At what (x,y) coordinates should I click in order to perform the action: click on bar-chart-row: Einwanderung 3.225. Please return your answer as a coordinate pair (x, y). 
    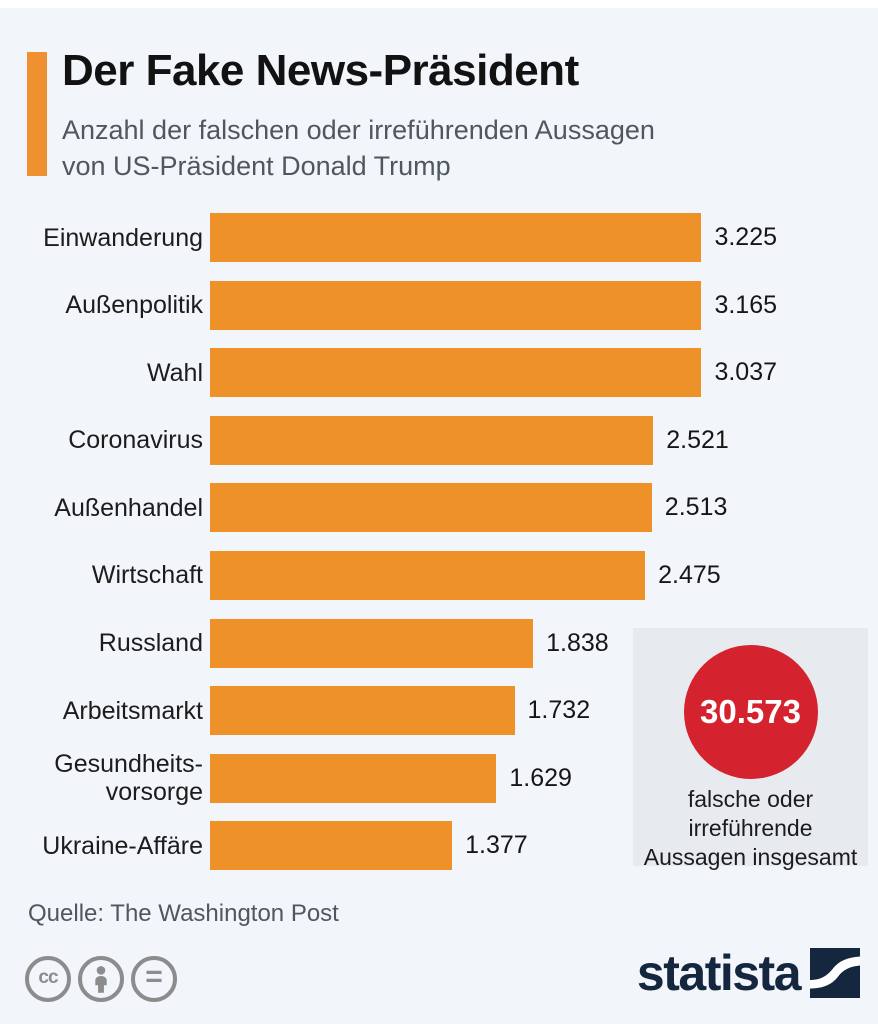
    Looking at the image, I should click on (439, 237).